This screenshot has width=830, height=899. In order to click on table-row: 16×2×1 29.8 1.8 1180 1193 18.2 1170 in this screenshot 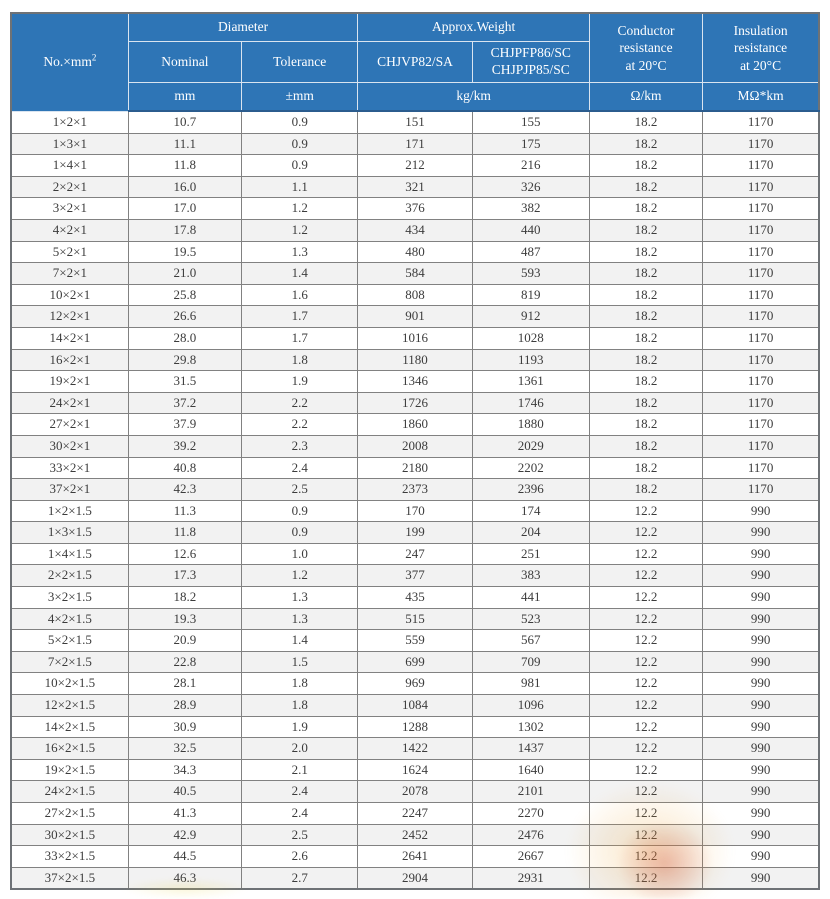, I will do `click(415, 360)`.